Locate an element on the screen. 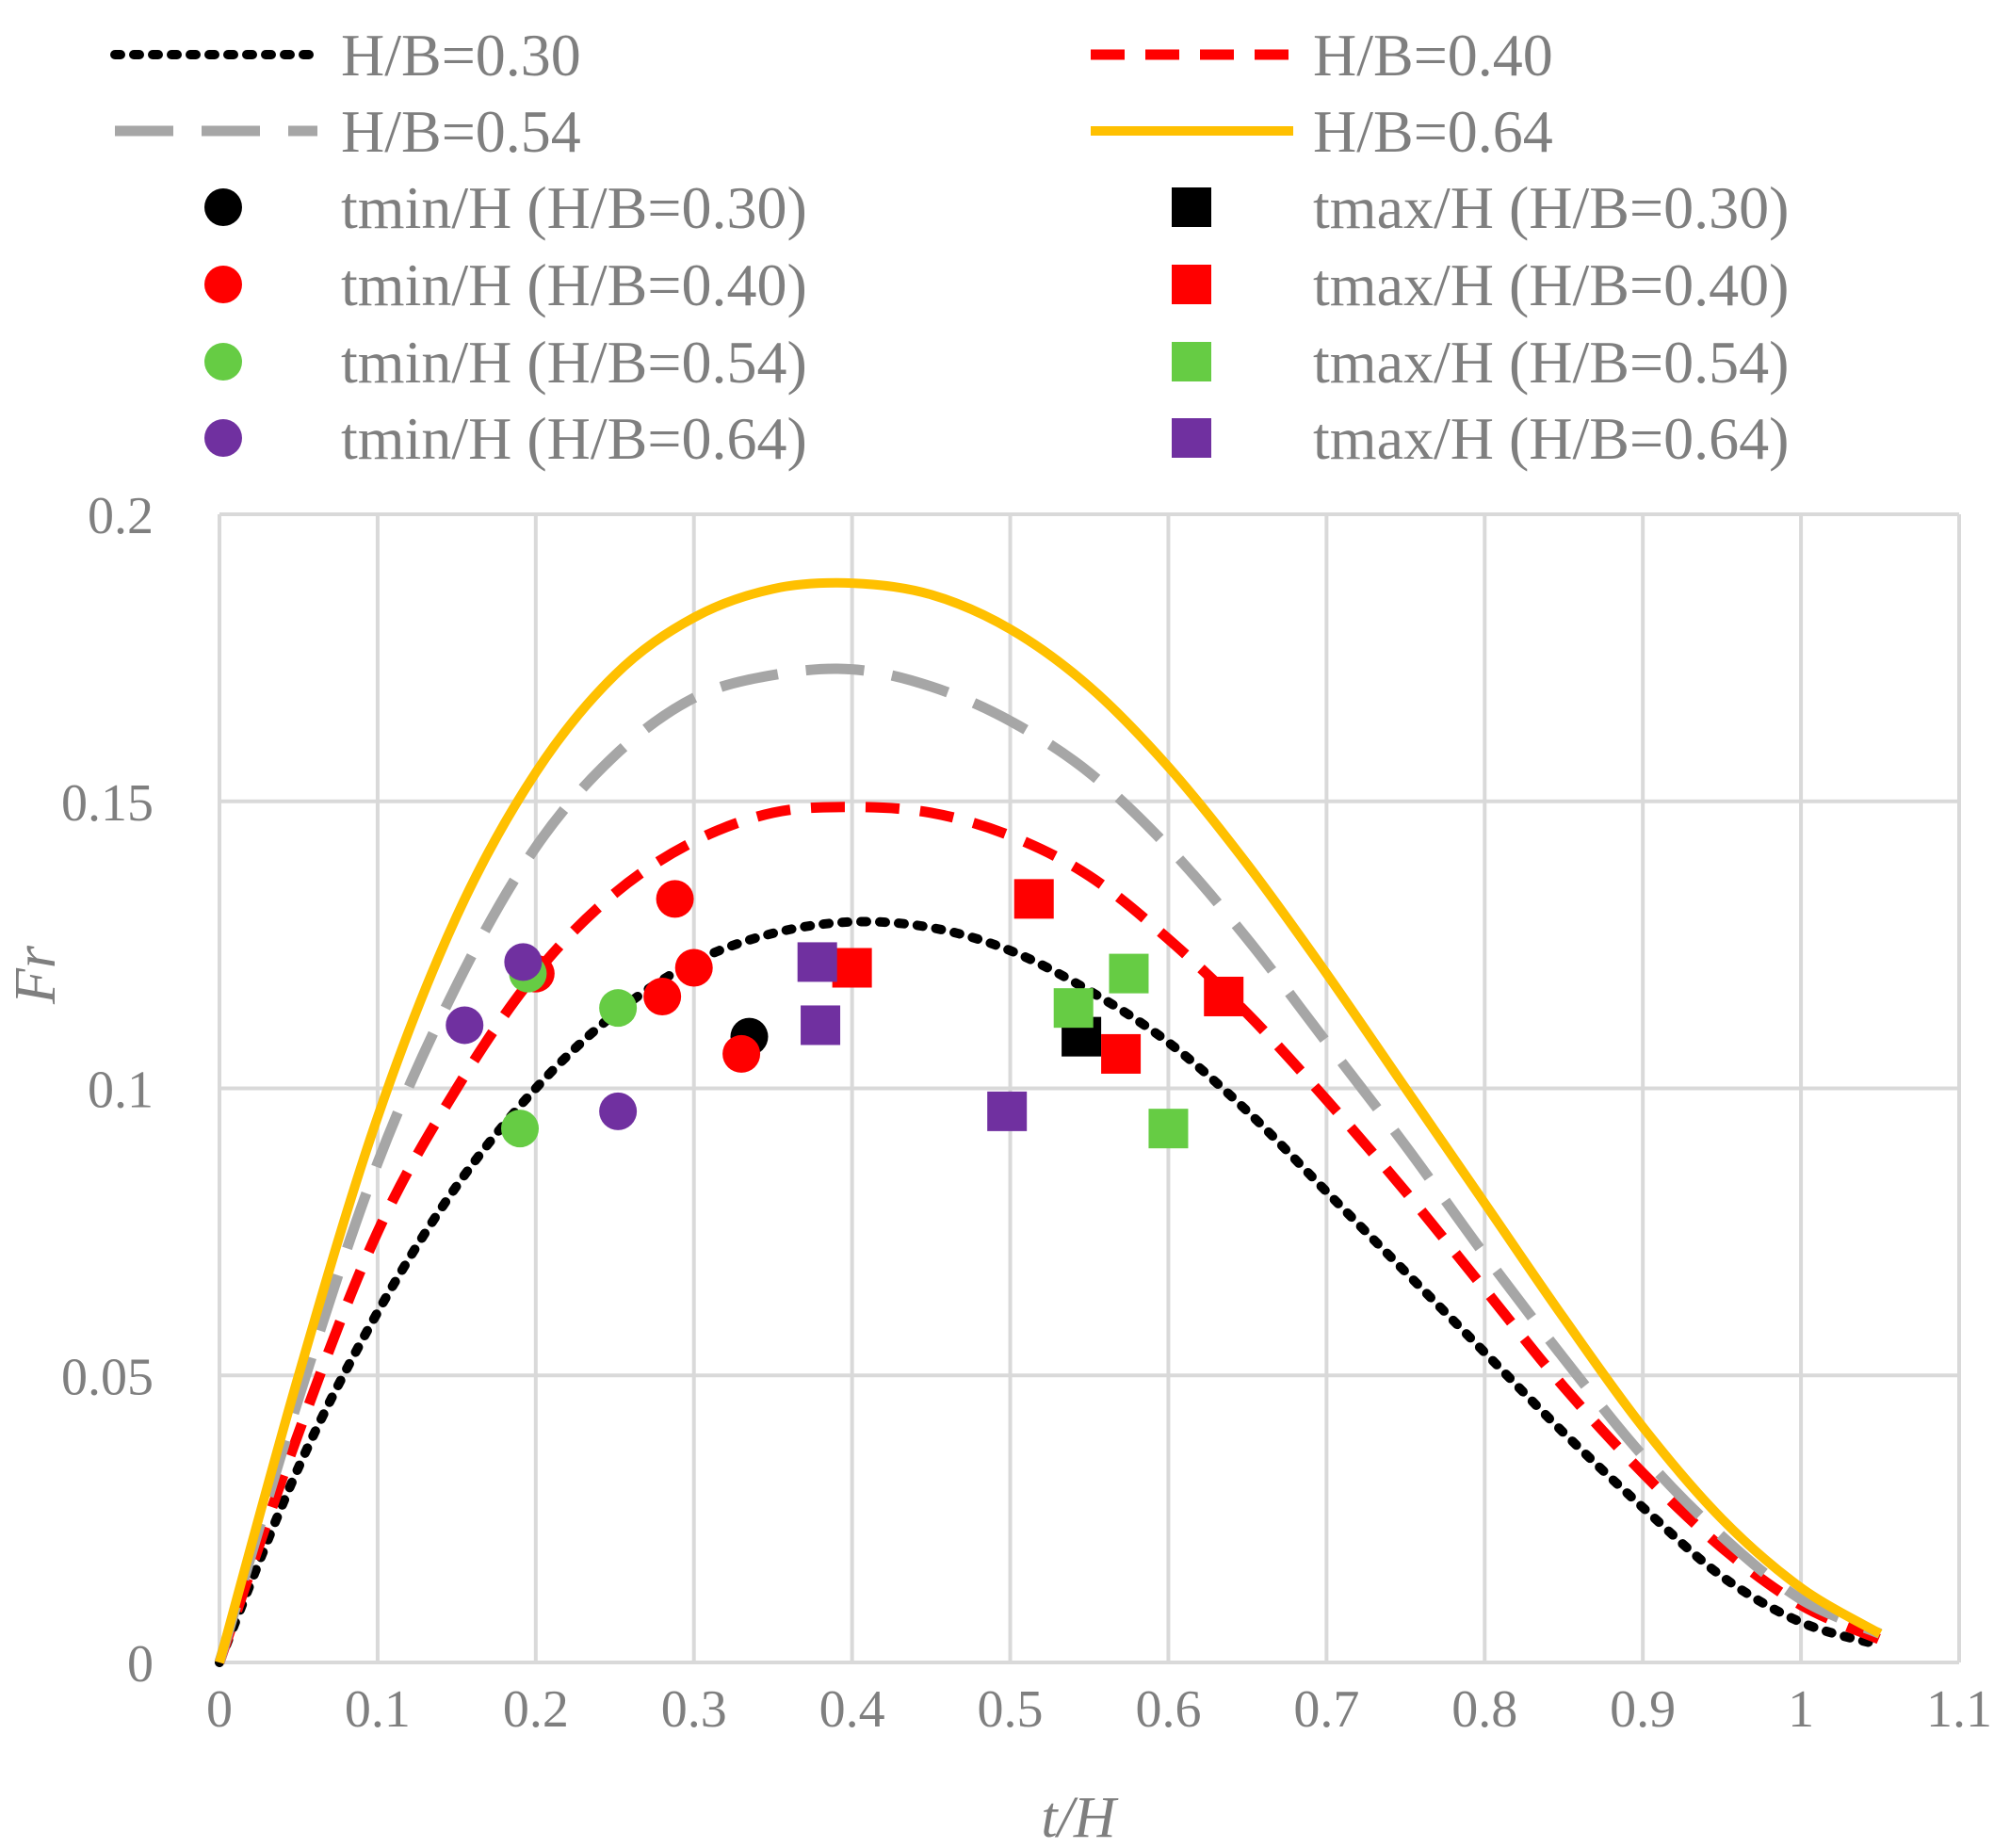  x-tick-label: 0.4 is located at coordinates (852, 1709).